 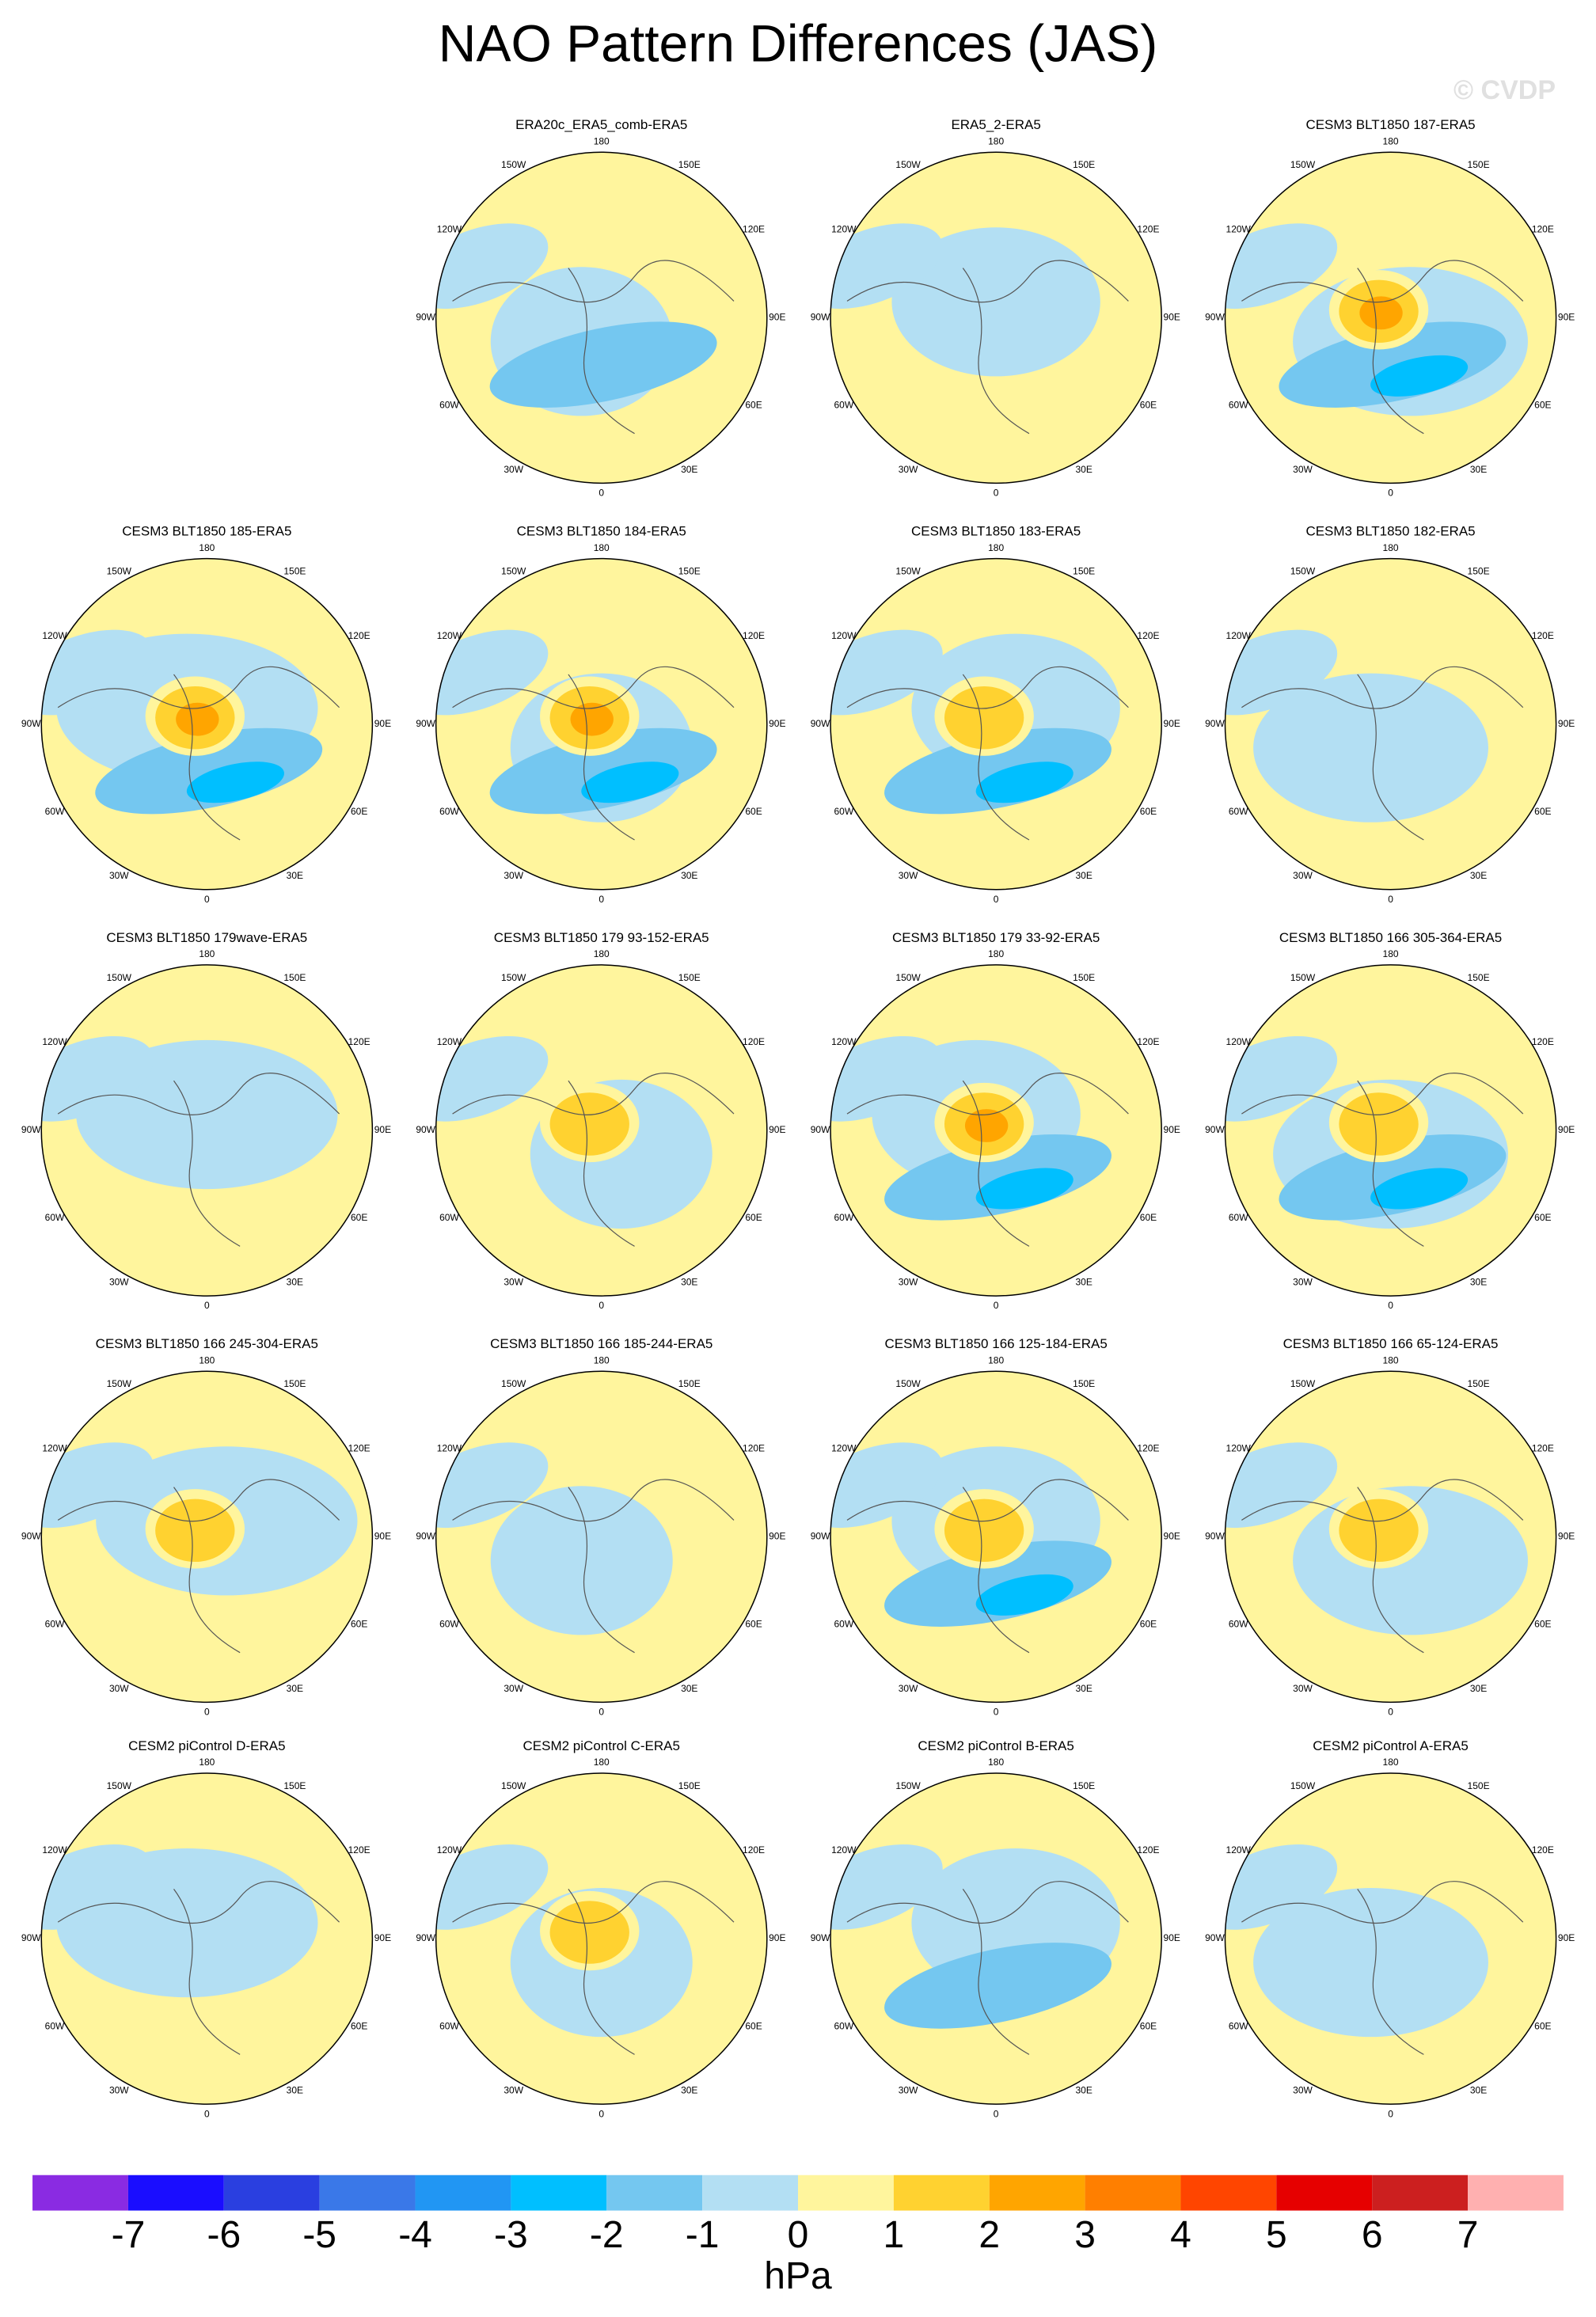 What do you see at coordinates (1372, 2235) in the screenshot?
I see `colorbar-tick-label: 6` at bounding box center [1372, 2235].